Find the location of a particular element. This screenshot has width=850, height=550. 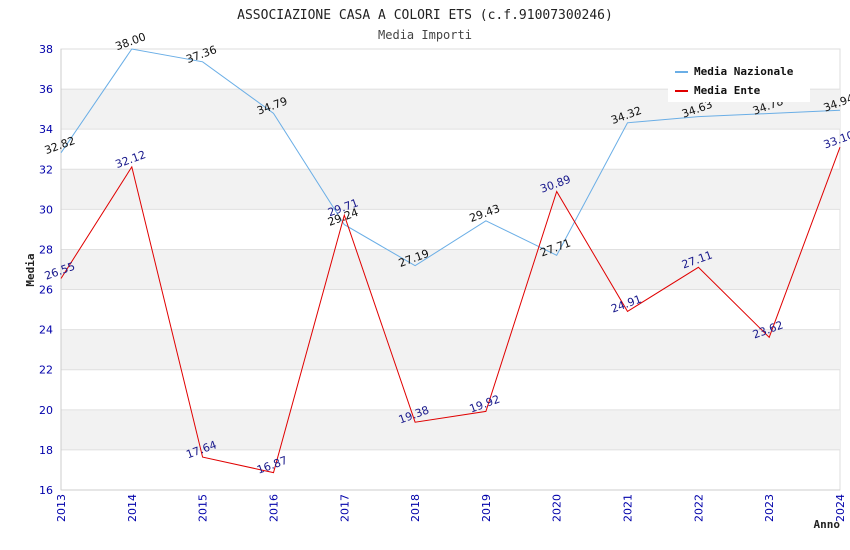

x-tick-label: 2017 is located at coordinates (344, 508).